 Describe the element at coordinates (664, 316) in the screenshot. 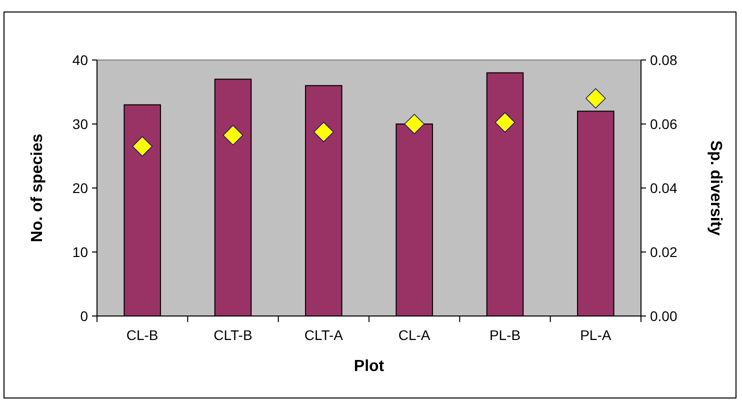

I see `y2-tick-label: 0.00` at that location.